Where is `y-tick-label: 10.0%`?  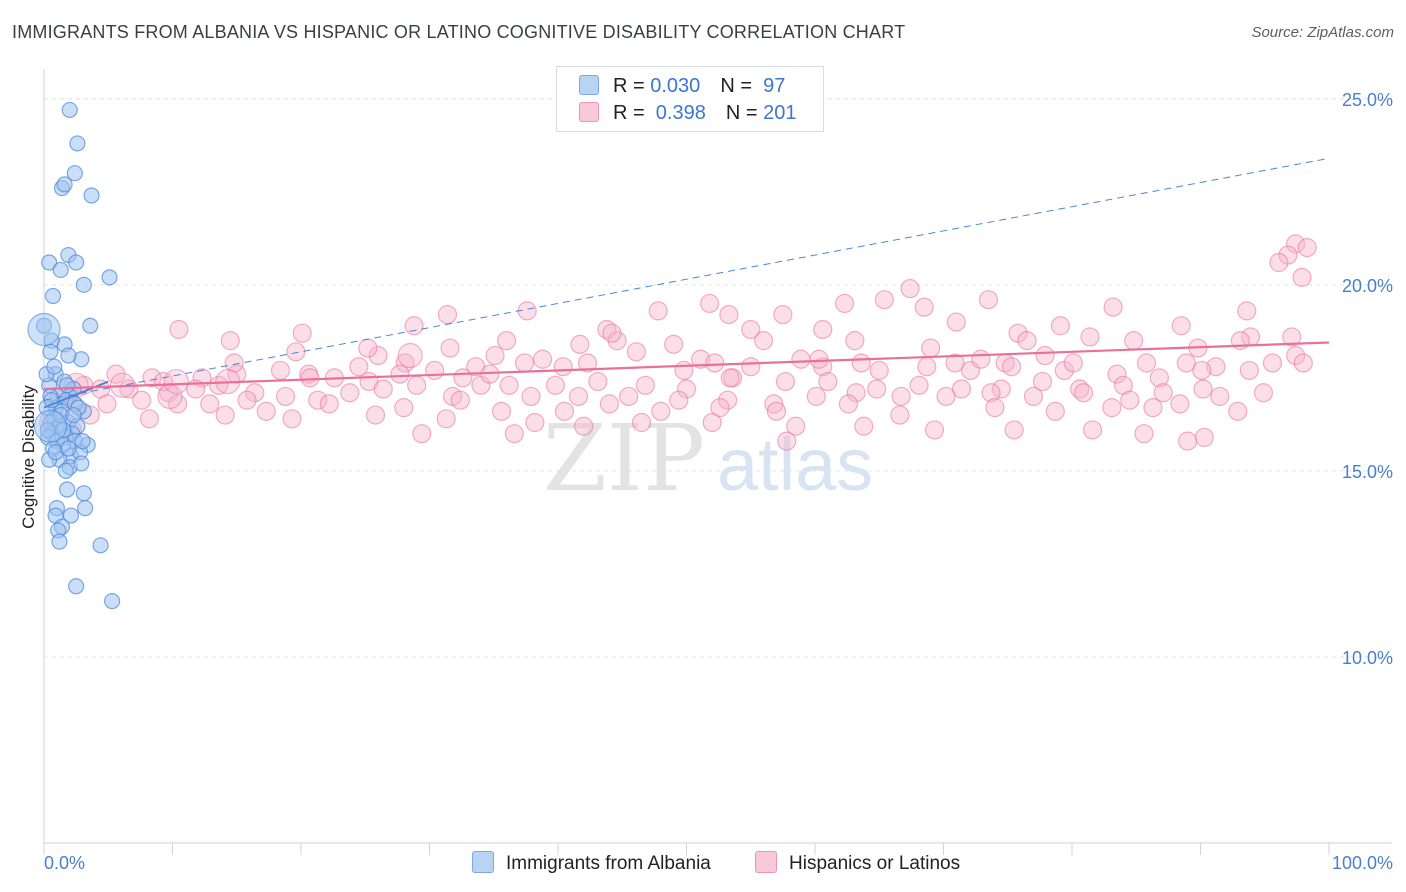
y-tick-label: 10.0% is located at coordinates (1367, 658).